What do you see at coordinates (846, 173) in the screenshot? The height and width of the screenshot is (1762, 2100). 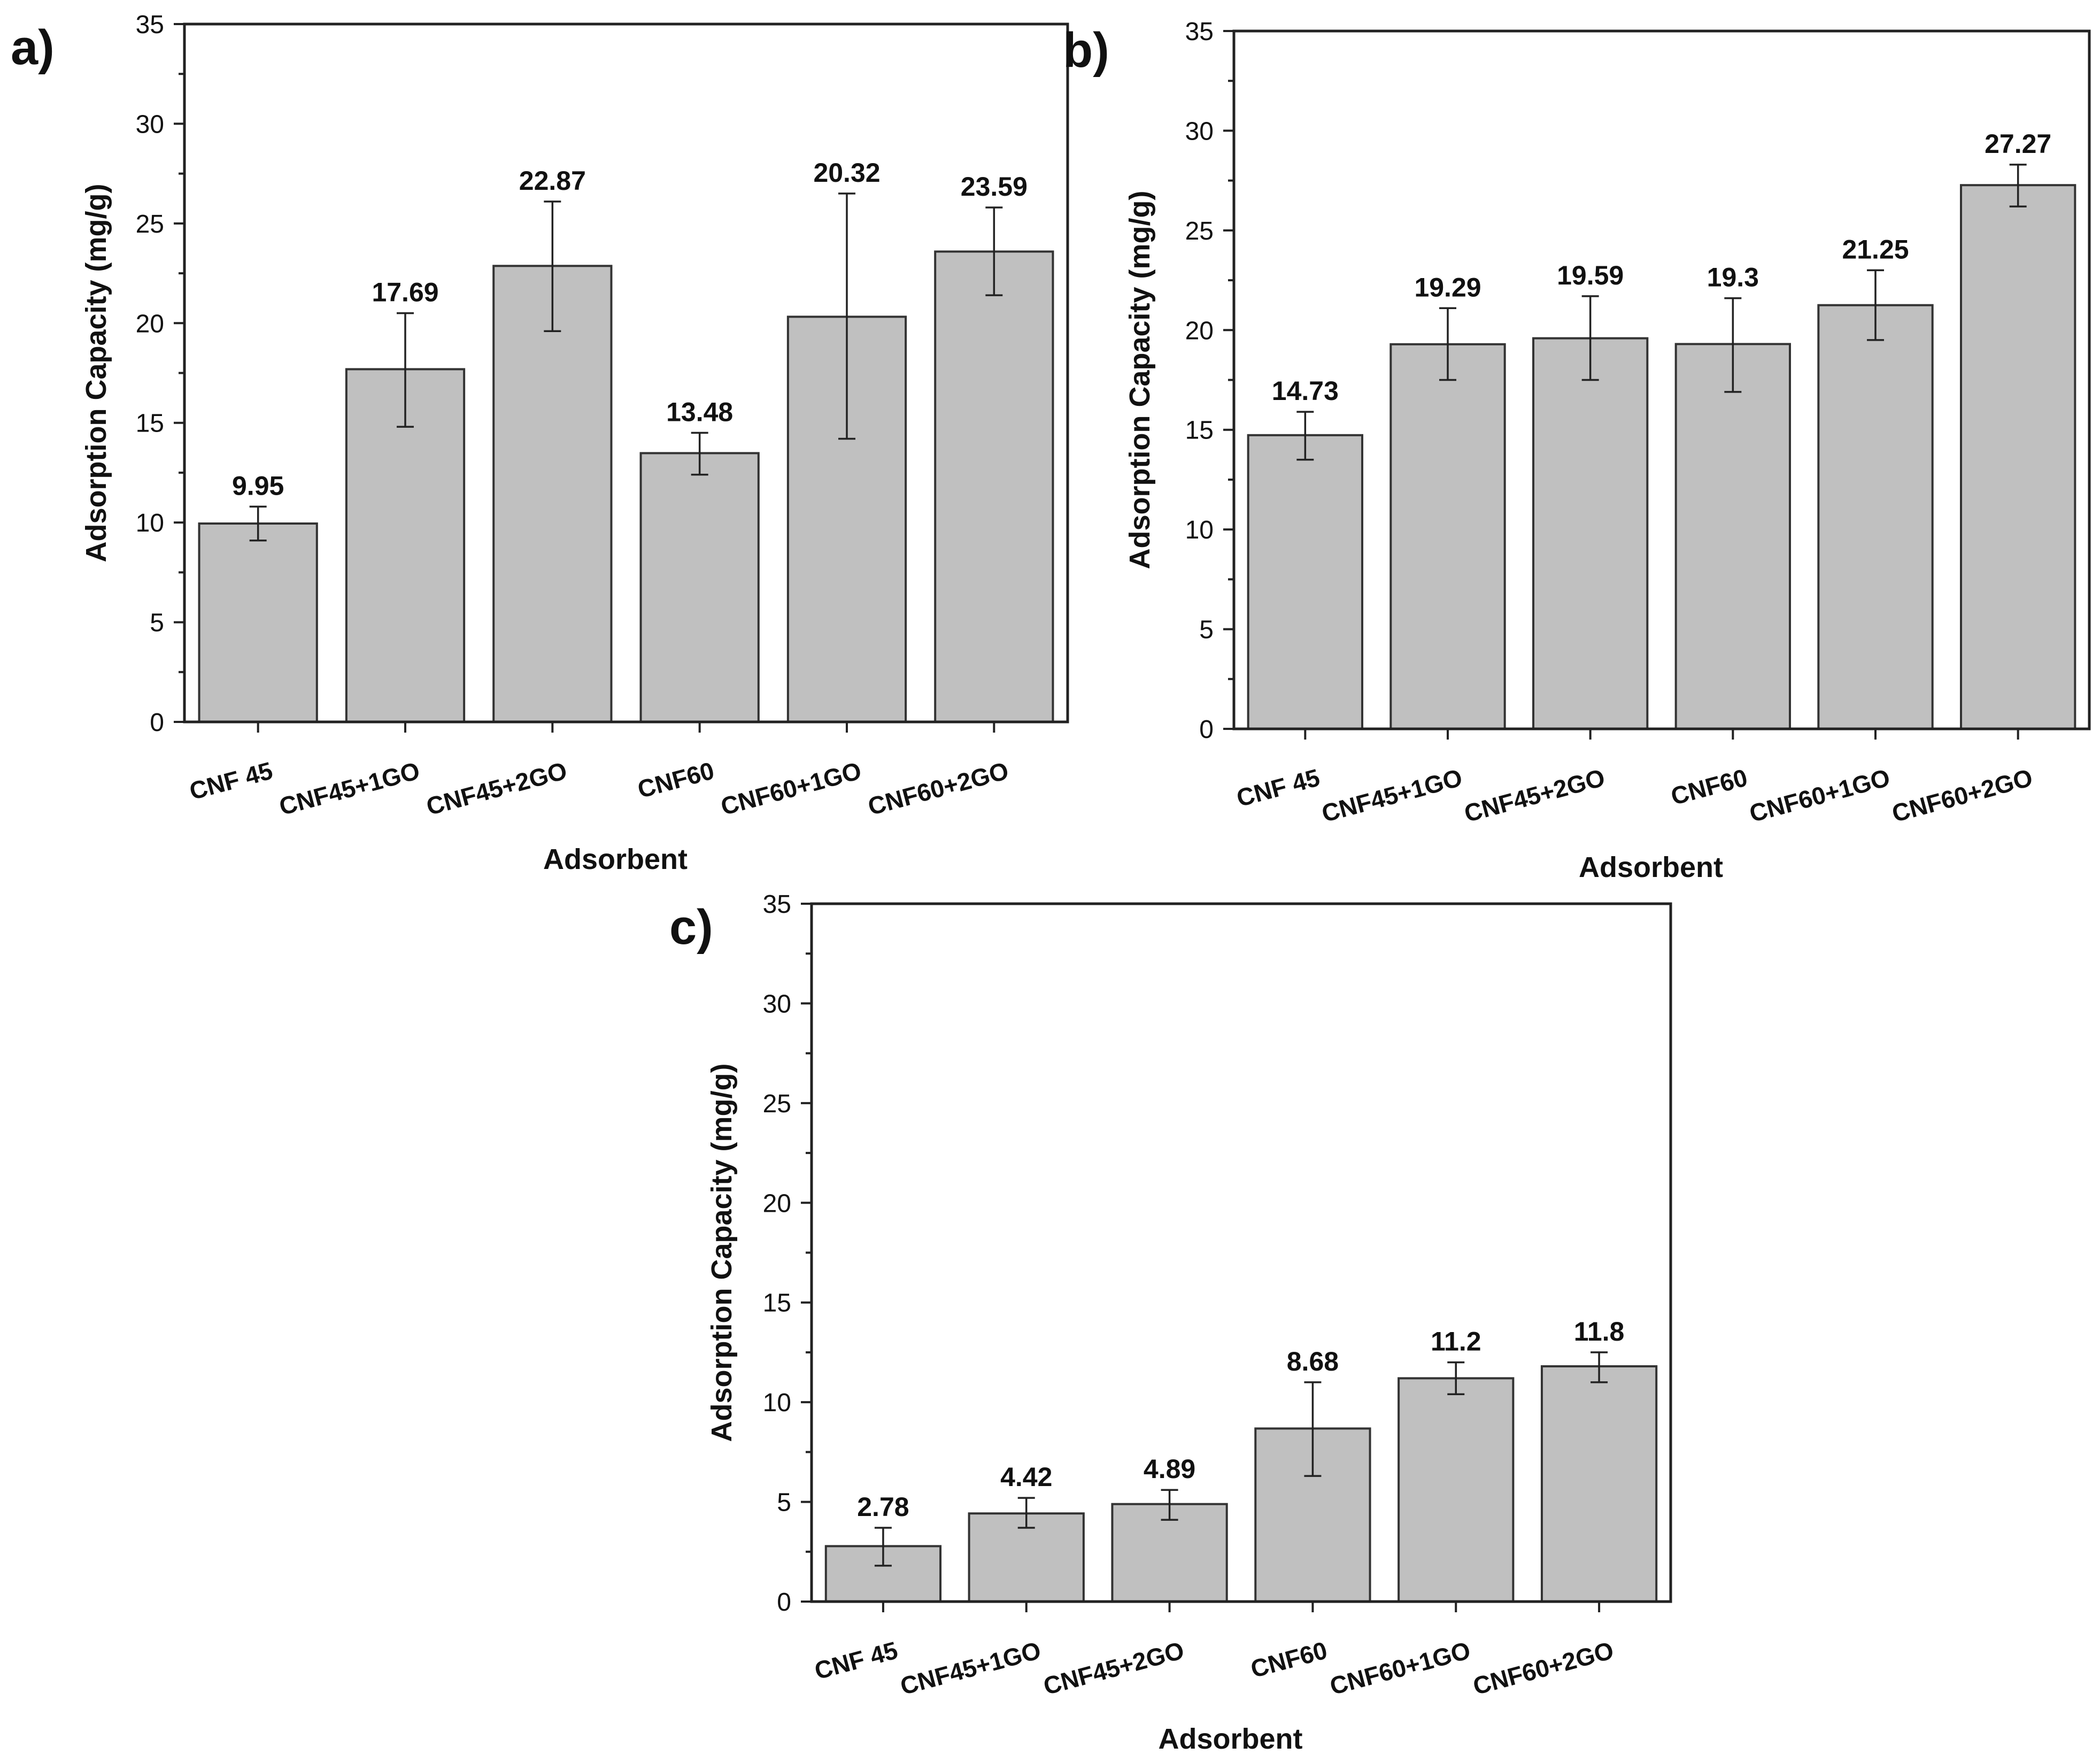 I see `data-label: 20.32` at bounding box center [846, 173].